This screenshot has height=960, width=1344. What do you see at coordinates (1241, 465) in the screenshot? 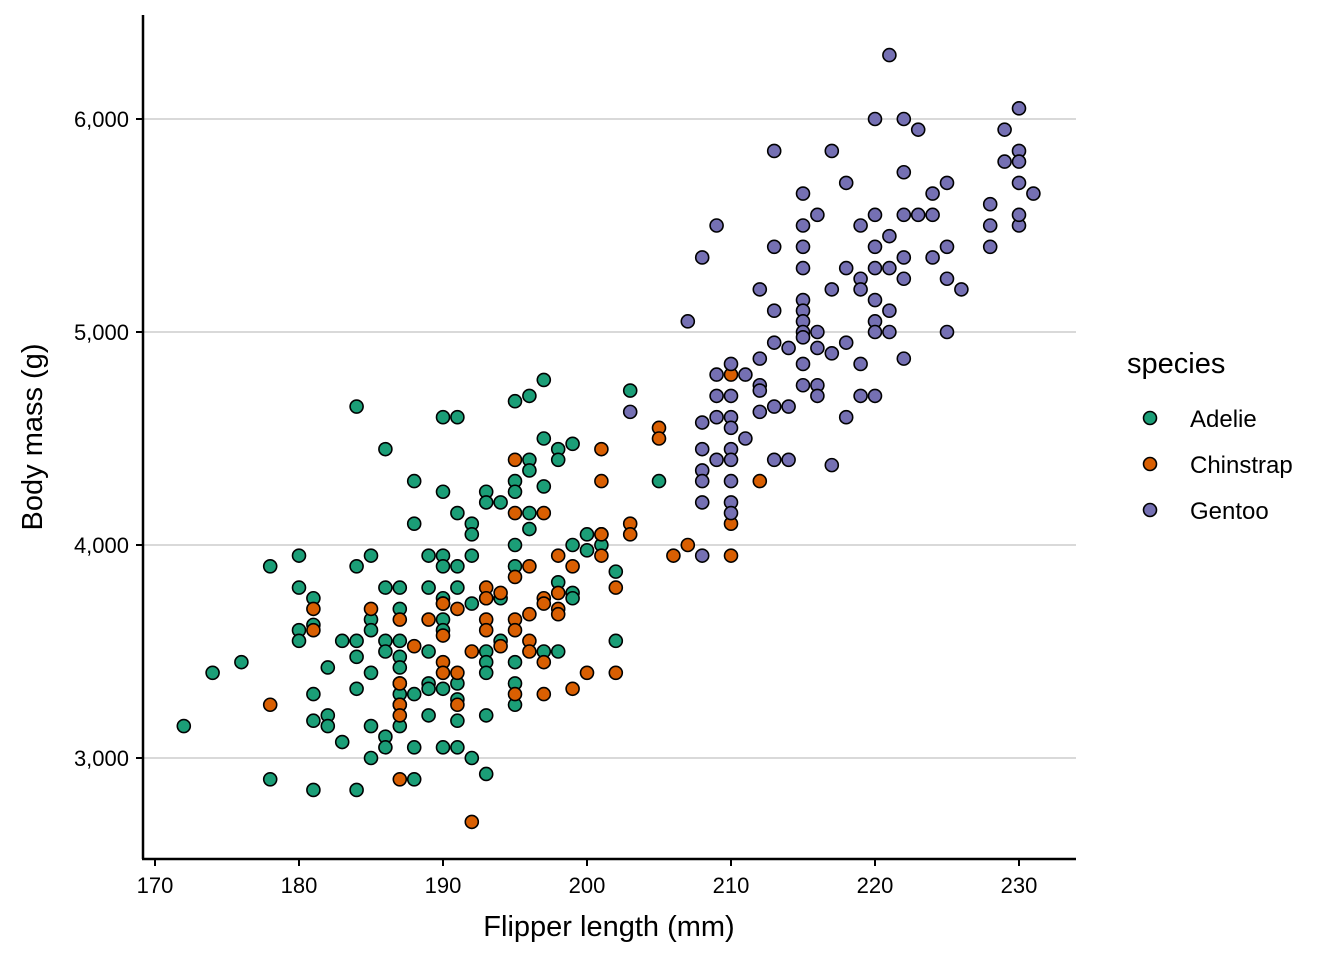
I see `legend-label: Chinstrap` at bounding box center [1241, 465].